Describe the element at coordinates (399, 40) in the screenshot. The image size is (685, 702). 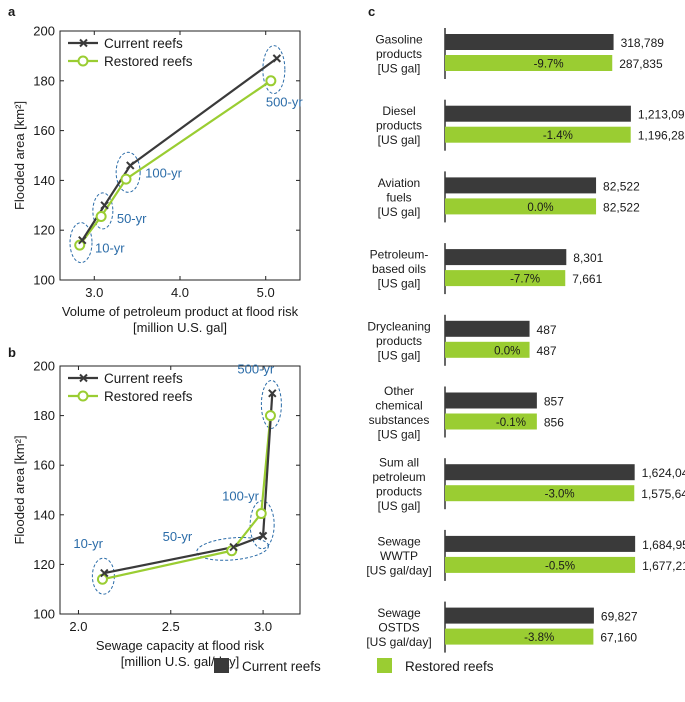
I see `category-label: Gasoline` at that location.